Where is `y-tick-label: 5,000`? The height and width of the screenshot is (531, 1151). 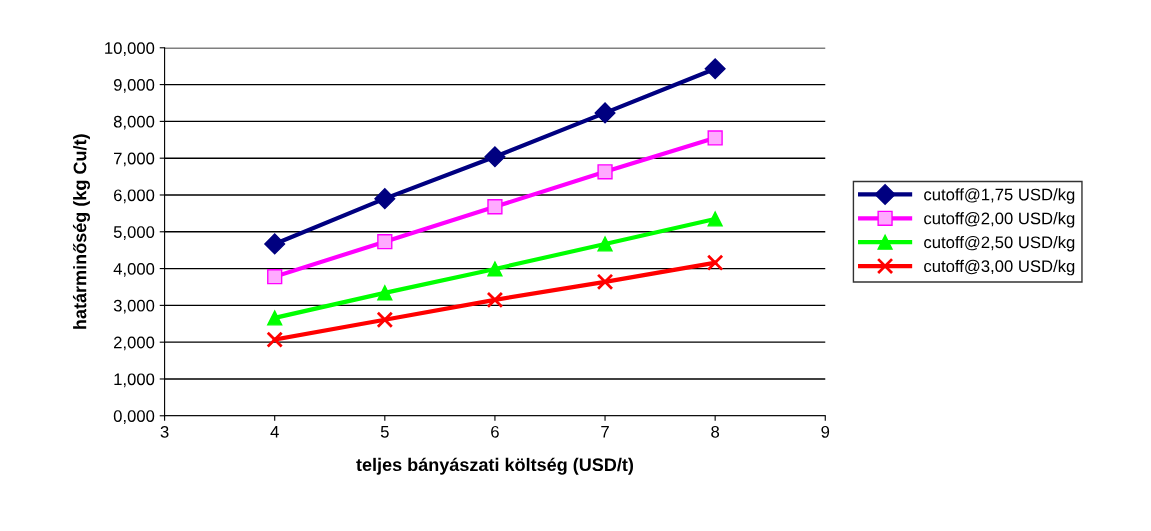
y-tick-label: 5,000 is located at coordinates (134, 233).